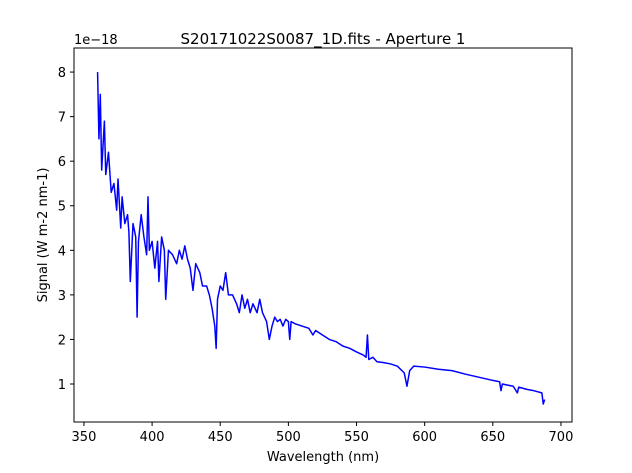 Image resolution: width=632 pixels, height=473 pixels. What do you see at coordinates (62, 296) in the screenshot?
I see `y-tick-label: 3` at bounding box center [62, 296].